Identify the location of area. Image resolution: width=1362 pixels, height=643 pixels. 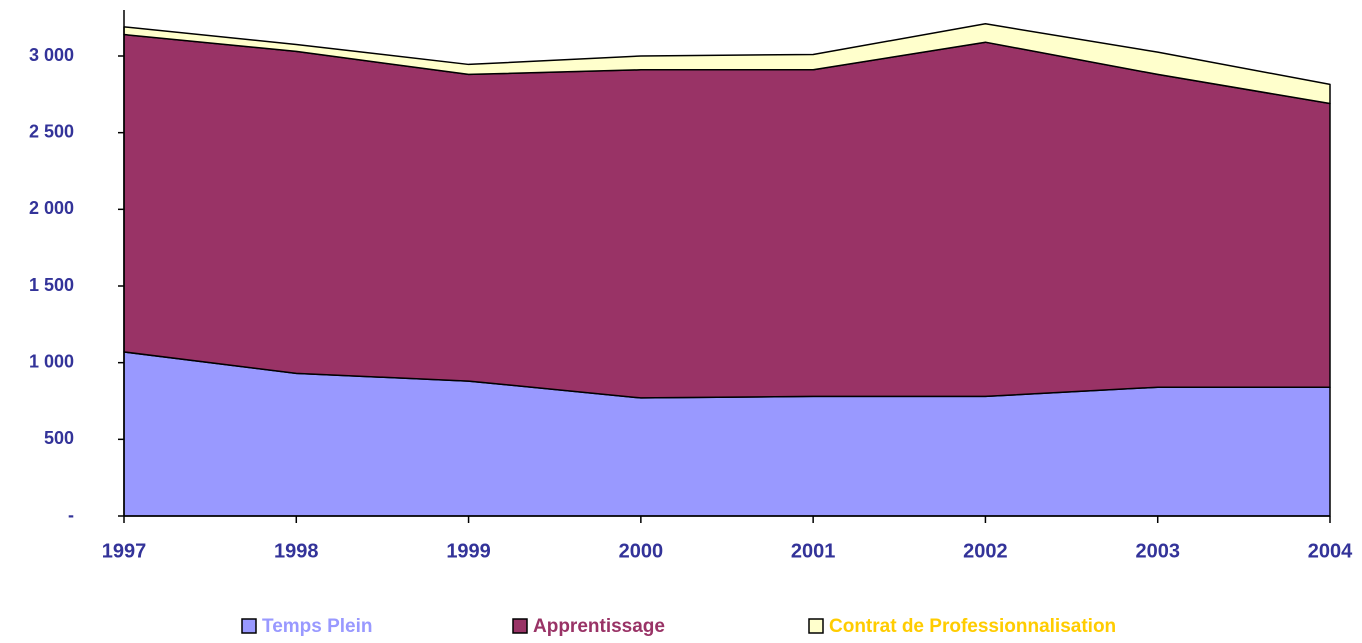
(727, 64).